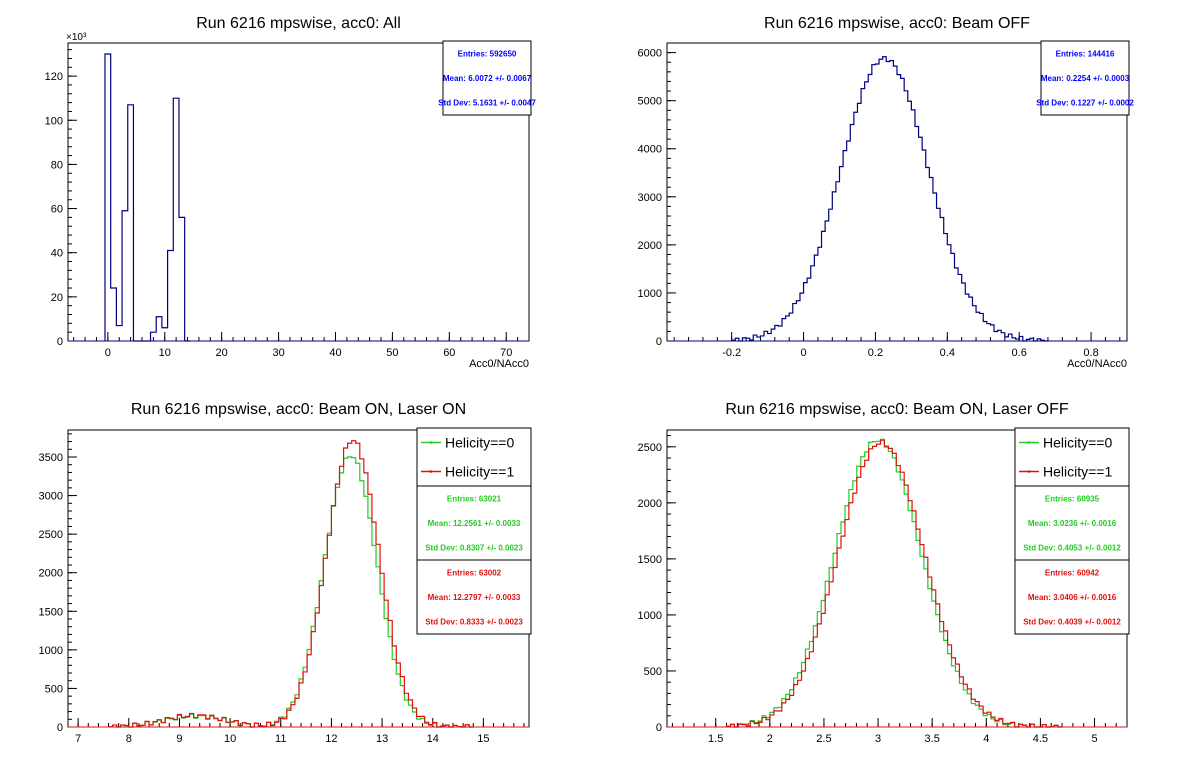  I want to click on stat-mean: Mean: 6.0072 +/- 0.0067, so click(487, 78).